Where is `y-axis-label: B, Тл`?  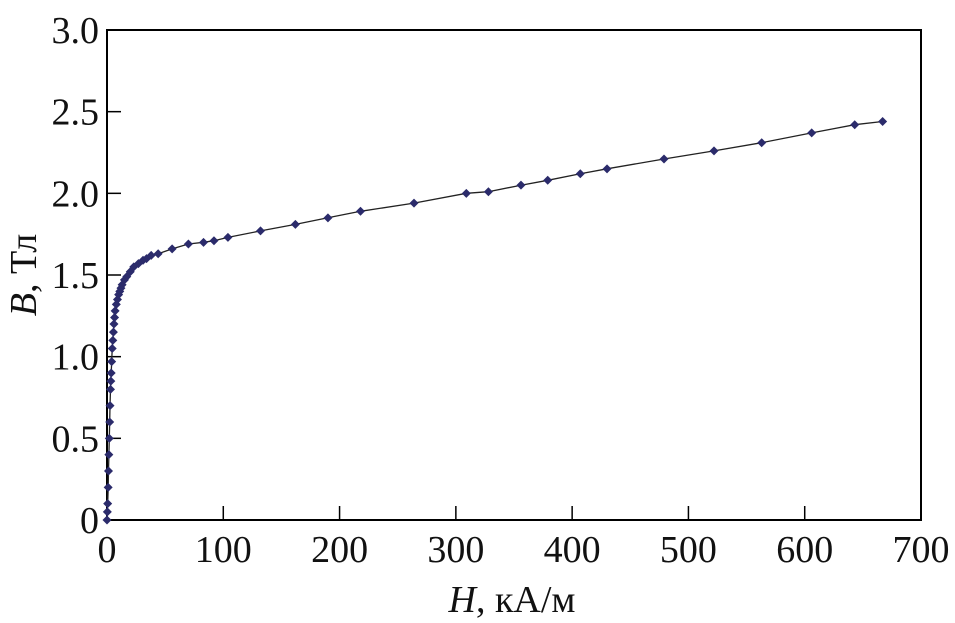
y-axis-label: B, Тл is located at coordinates (24, 275).